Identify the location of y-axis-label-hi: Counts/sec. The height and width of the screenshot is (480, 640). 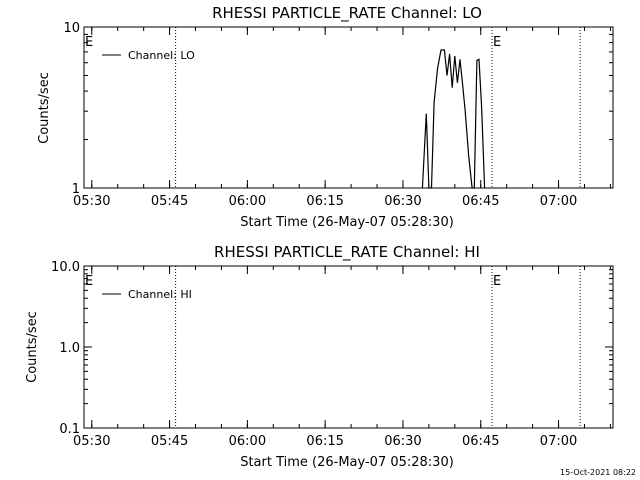
(32, 347).